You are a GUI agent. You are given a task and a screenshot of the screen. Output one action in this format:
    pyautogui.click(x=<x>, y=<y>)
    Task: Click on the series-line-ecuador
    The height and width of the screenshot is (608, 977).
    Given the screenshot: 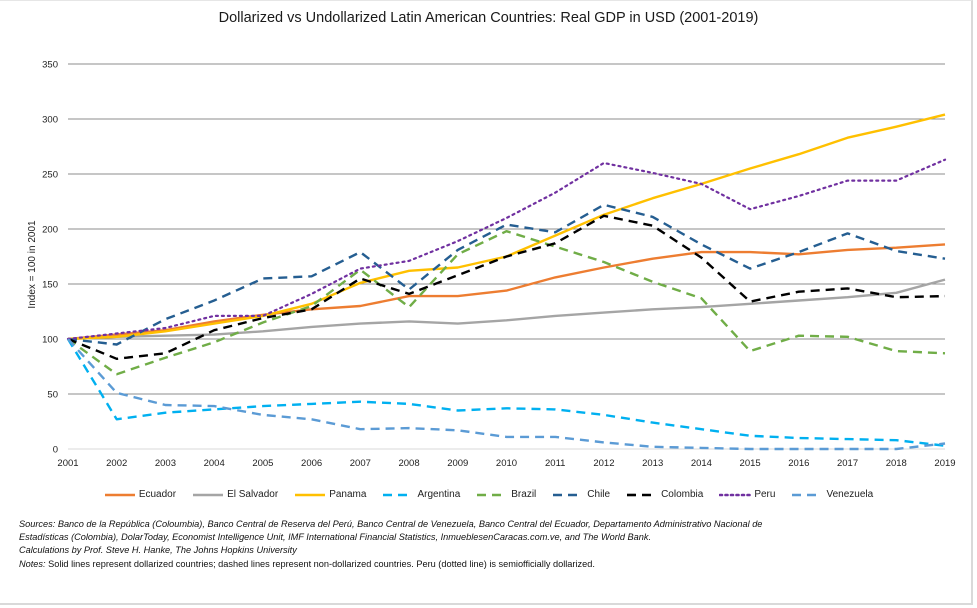 What is the action you would take?
    pyautogui.click(x=506, y=292)
    